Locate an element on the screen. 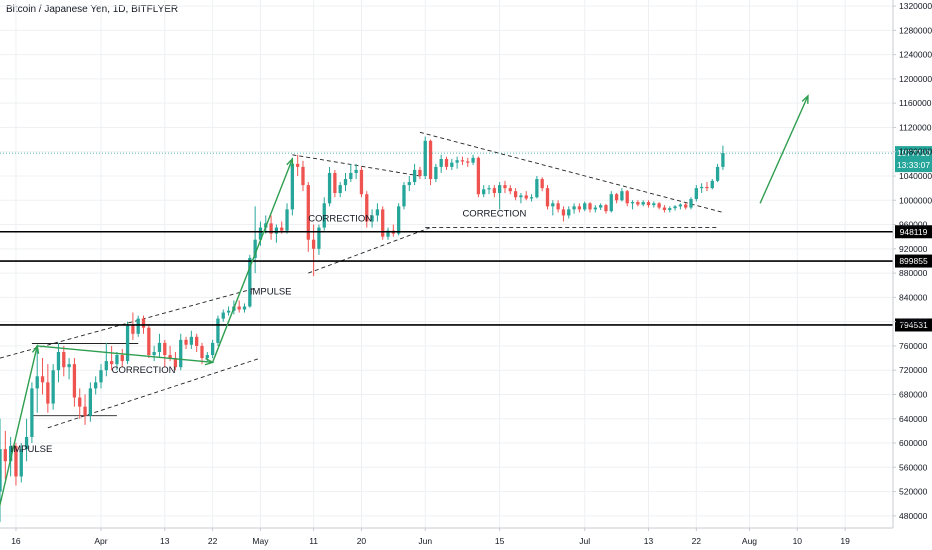  x-tick-label: 16 is located at coordinates (16, 541).